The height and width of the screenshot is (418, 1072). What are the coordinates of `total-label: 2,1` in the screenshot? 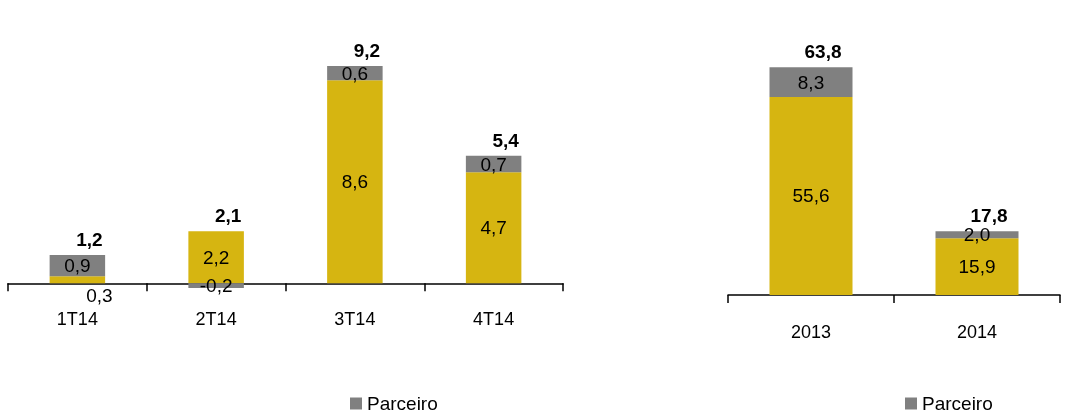 It's located at (228, 216).